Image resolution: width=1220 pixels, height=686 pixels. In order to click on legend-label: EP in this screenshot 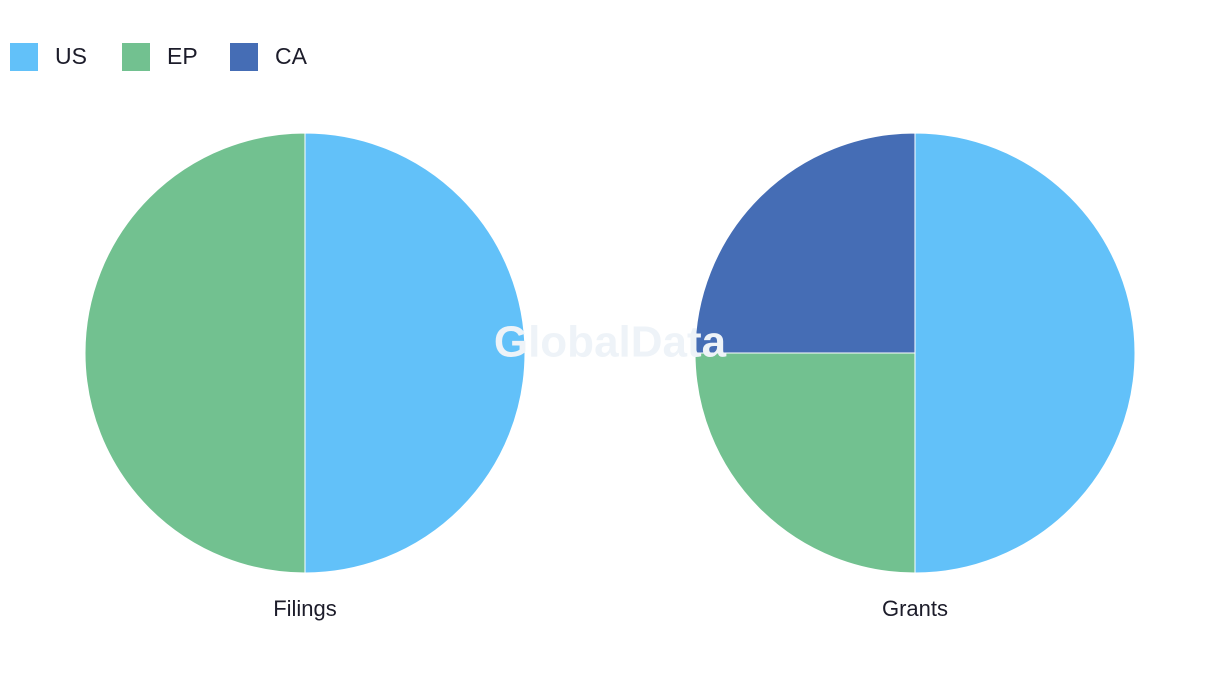, I will do `click(182, 56)`.